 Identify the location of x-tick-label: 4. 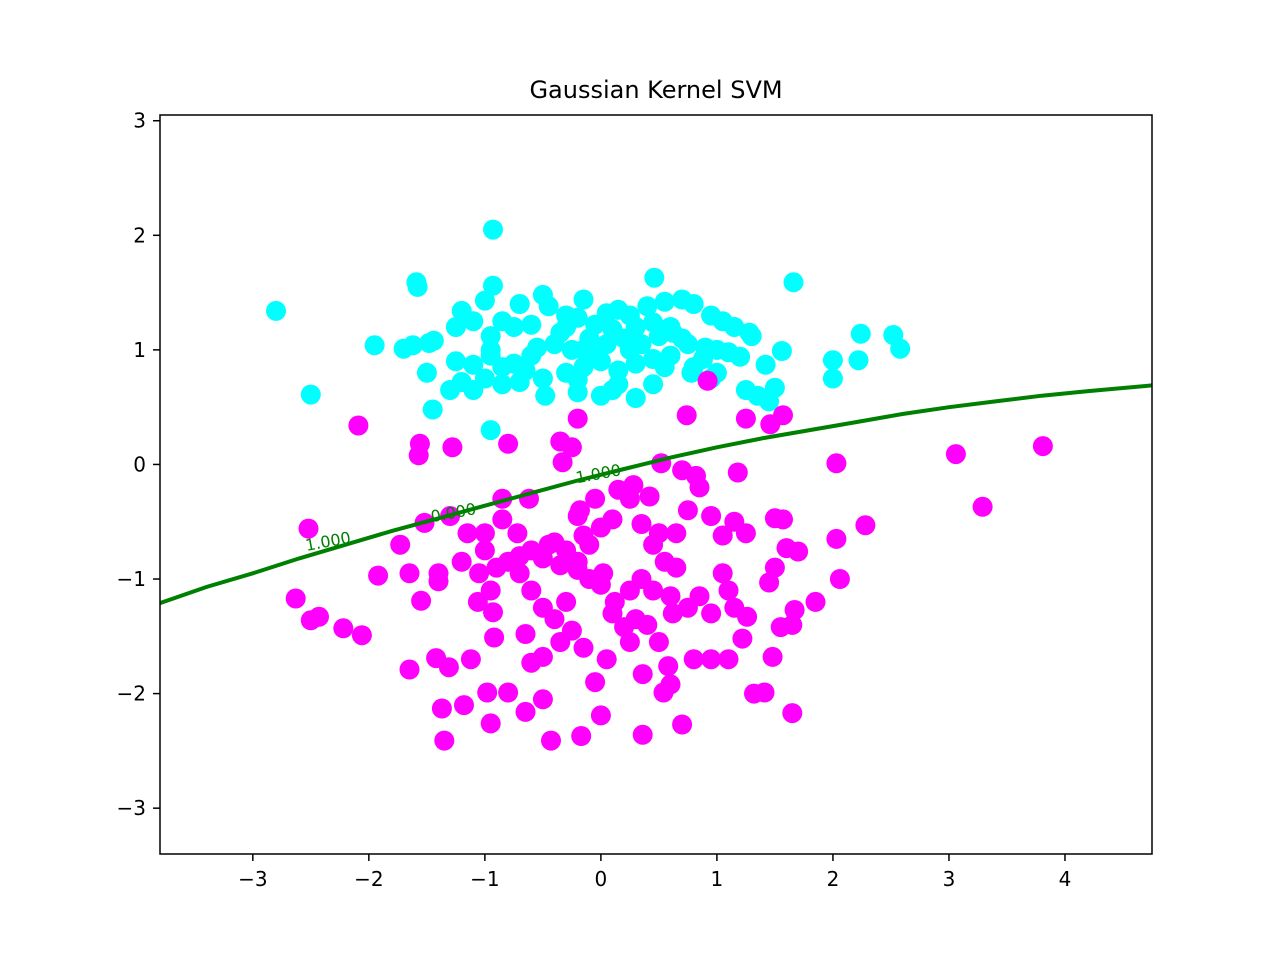
(1065, 879).